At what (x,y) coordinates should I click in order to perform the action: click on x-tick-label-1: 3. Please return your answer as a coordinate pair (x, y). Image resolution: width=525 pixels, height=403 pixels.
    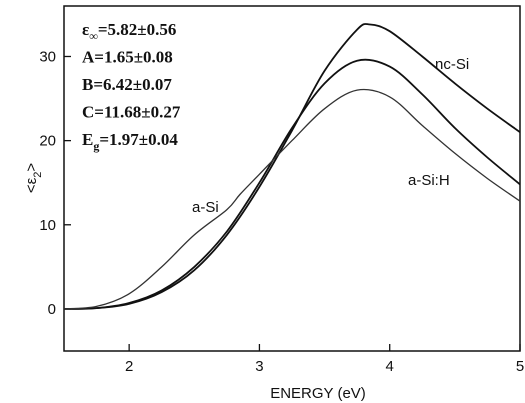
    Looking at the image, I should click on (259, 366).